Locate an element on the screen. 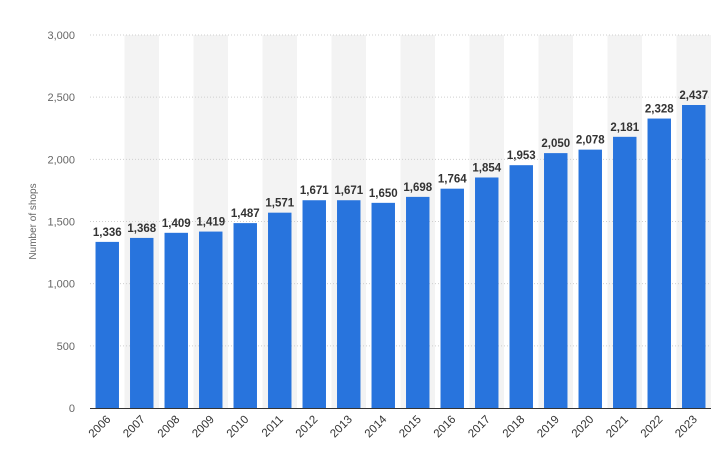  x-tick-label: 2023 is located at coordinates (686, 427).